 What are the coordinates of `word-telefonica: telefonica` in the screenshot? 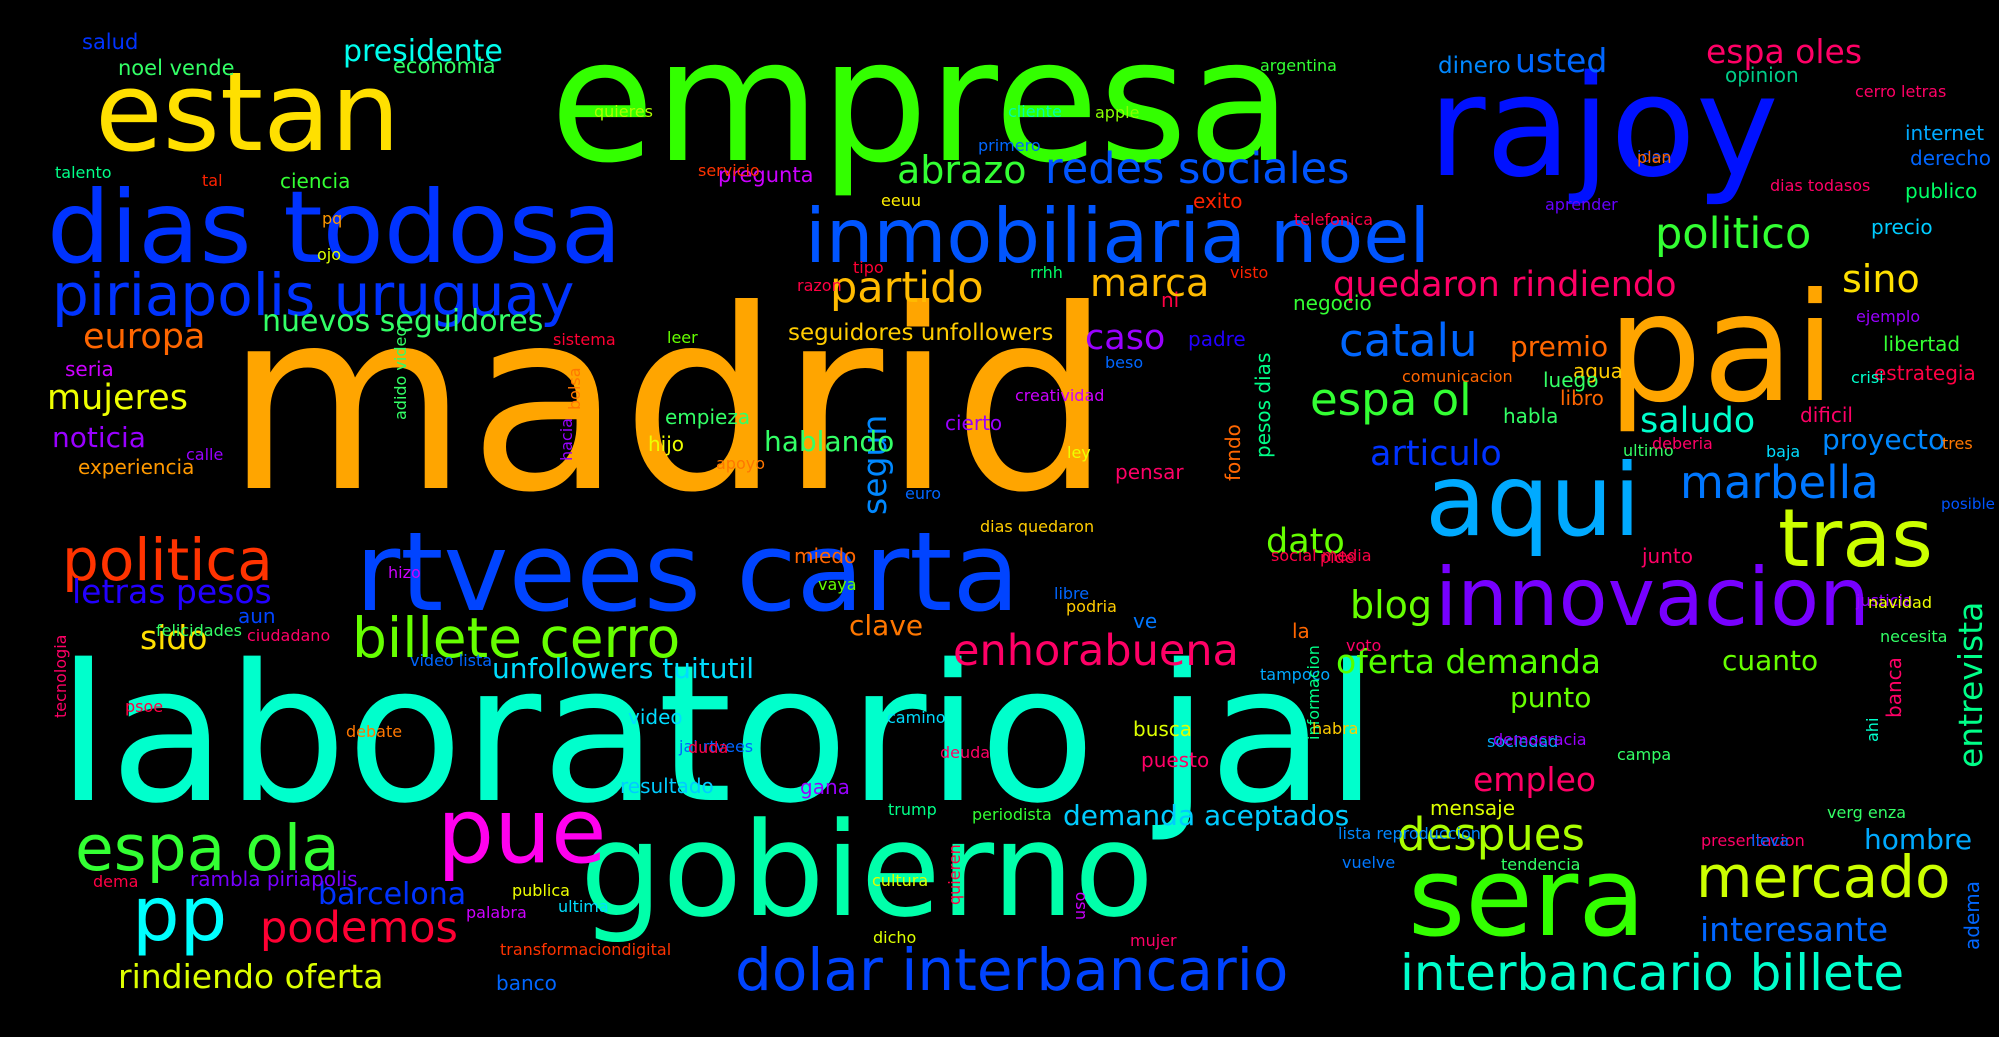 It's located at (1333, 219).